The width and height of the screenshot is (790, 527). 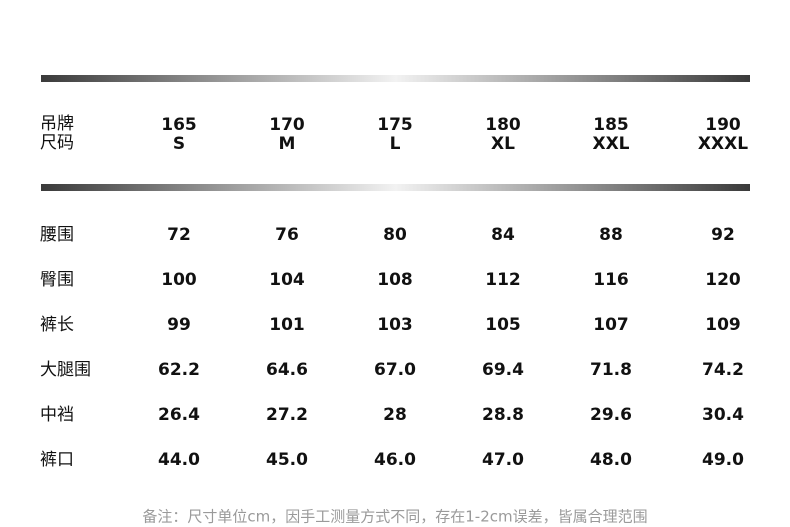 What do you see at coordinates (395, 235) in the screenshot?
I see `cell: 80` at bounding box center [395, 235].